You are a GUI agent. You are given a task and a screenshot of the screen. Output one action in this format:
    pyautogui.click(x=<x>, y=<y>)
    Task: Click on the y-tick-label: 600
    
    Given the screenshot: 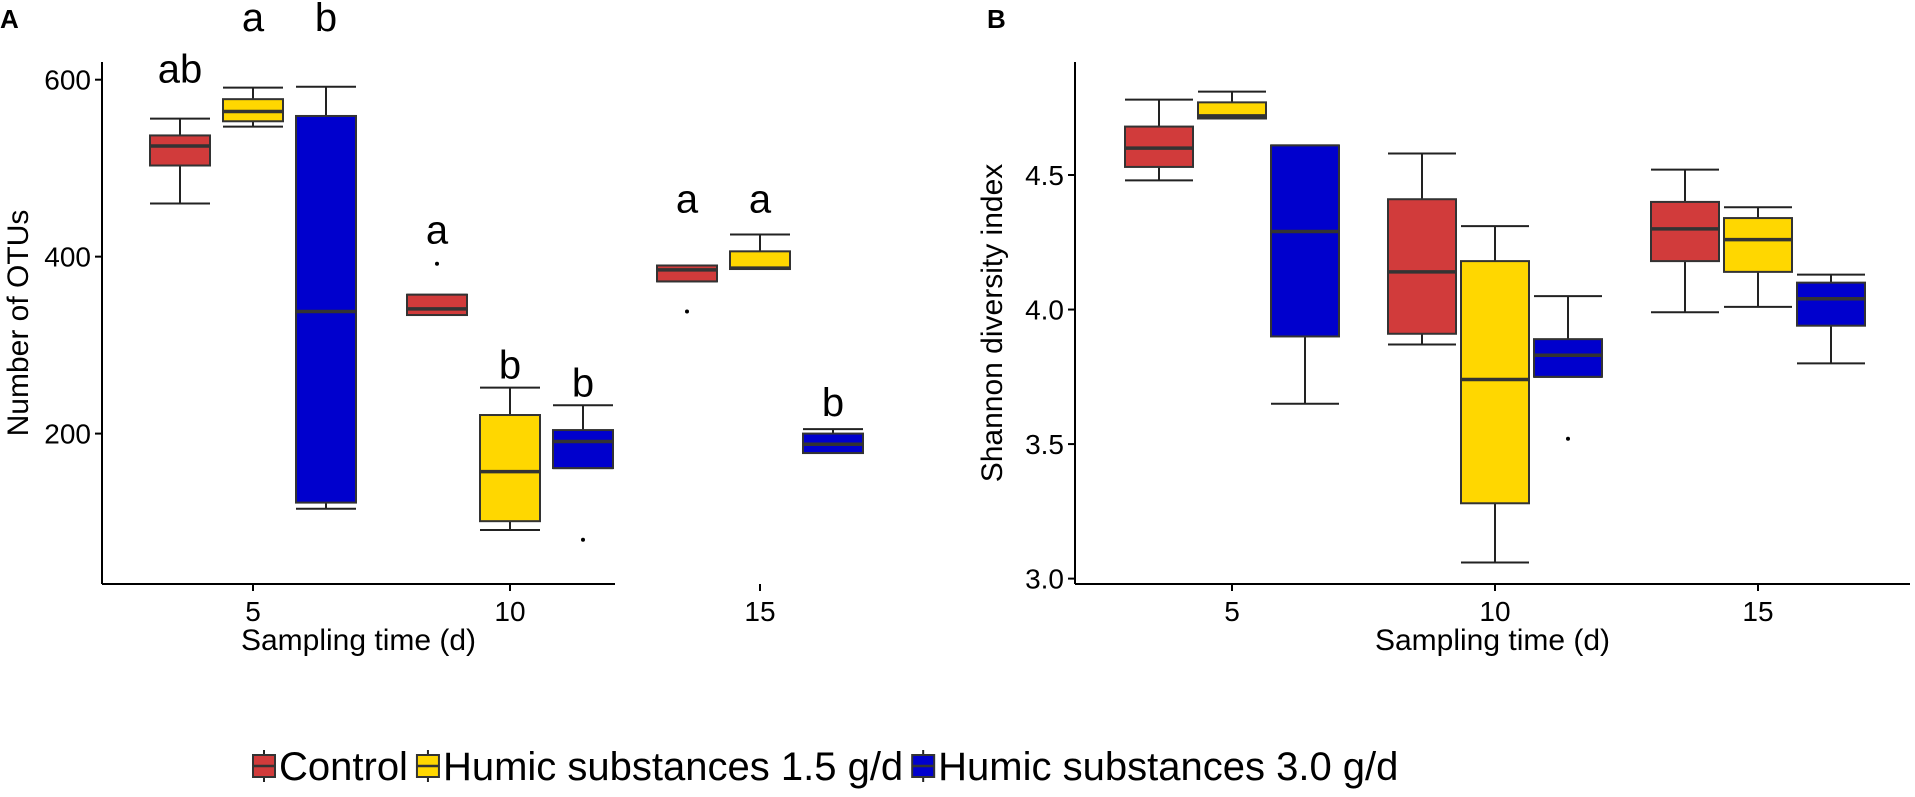 What is the action you would take?
    pyautogui.click(x=67, y=80)
    